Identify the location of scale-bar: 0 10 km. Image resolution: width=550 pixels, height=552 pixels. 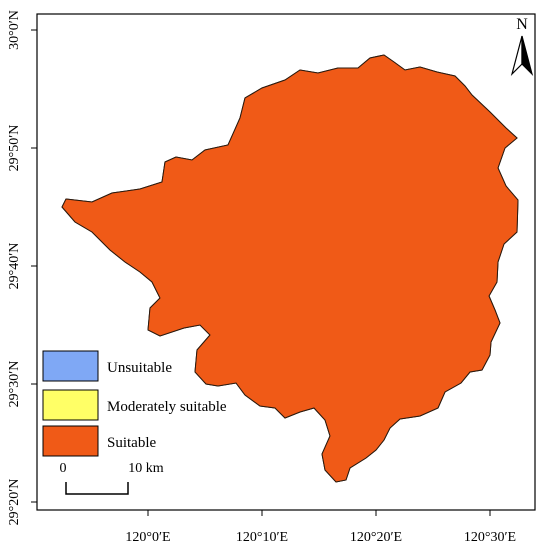
(112, 478).